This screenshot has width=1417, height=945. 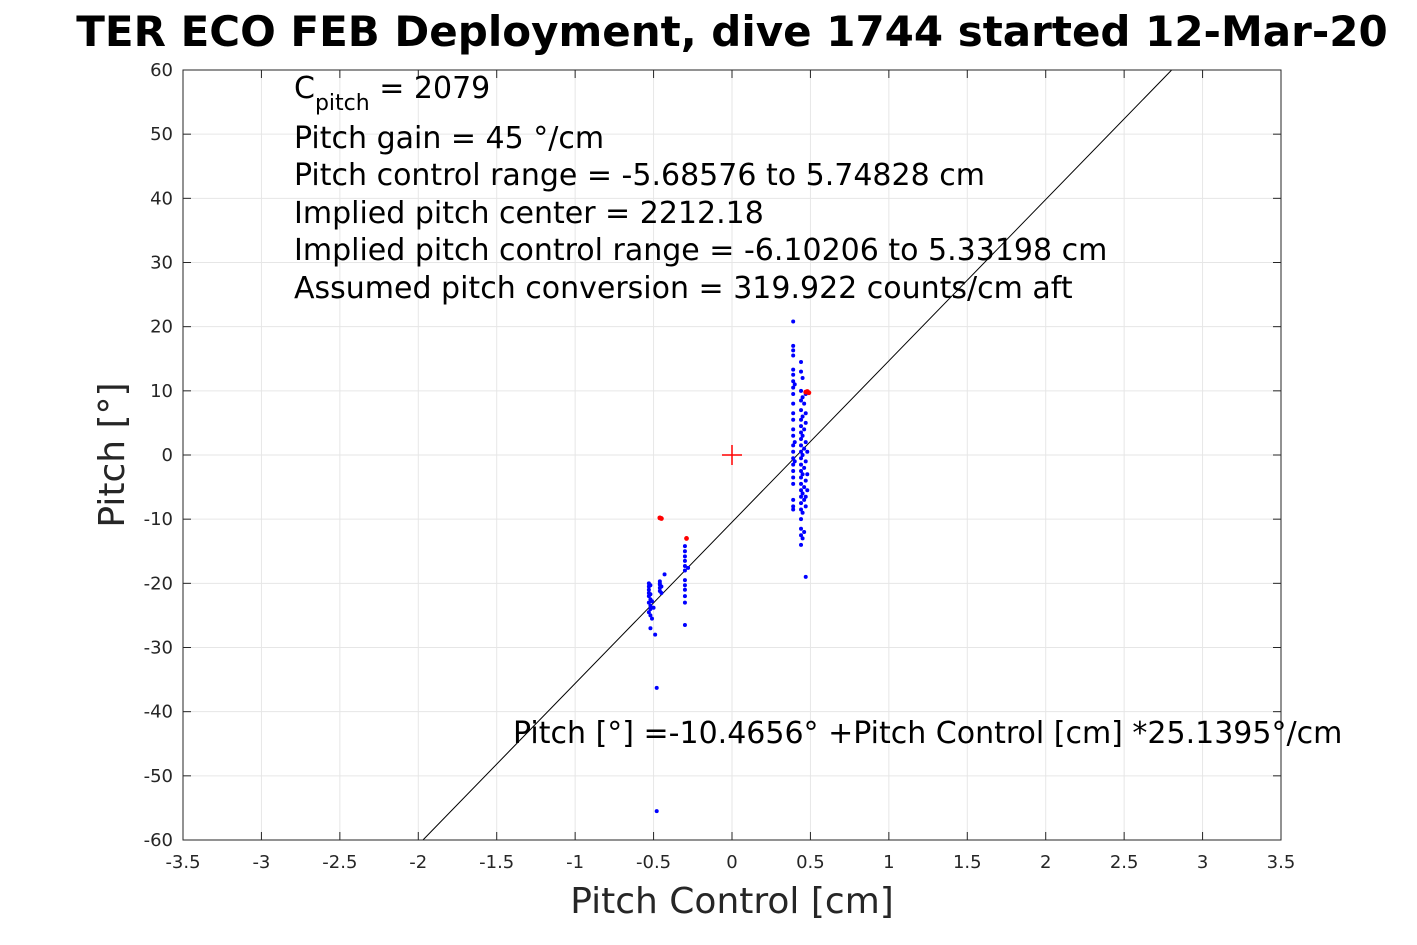 I want to click on y-tick-label: 0, so click(x=167, y=455).